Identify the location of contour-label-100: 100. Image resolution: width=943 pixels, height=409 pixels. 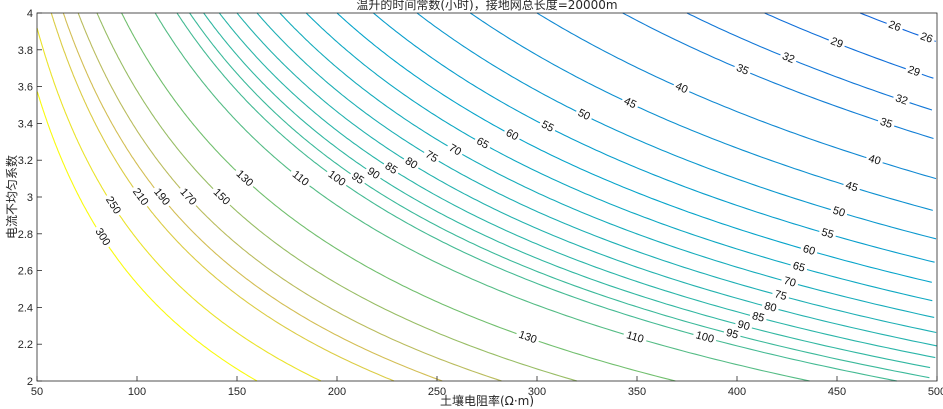
(704, 337).